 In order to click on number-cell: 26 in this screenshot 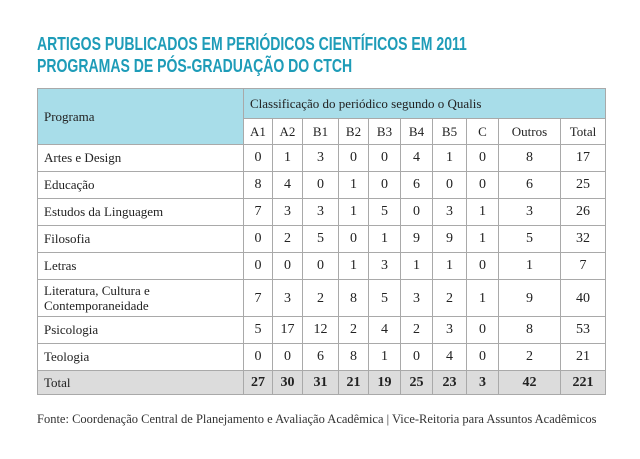, I will do `click(583, 212)`.